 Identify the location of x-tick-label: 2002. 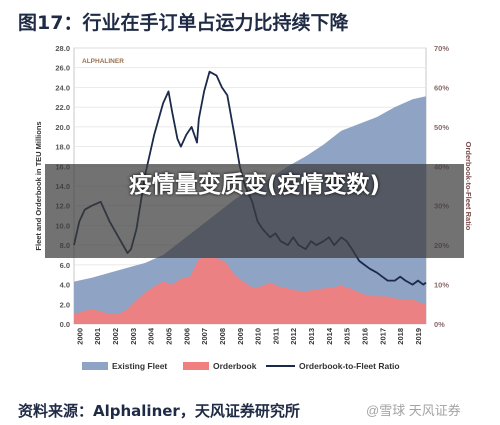
(115, 336).